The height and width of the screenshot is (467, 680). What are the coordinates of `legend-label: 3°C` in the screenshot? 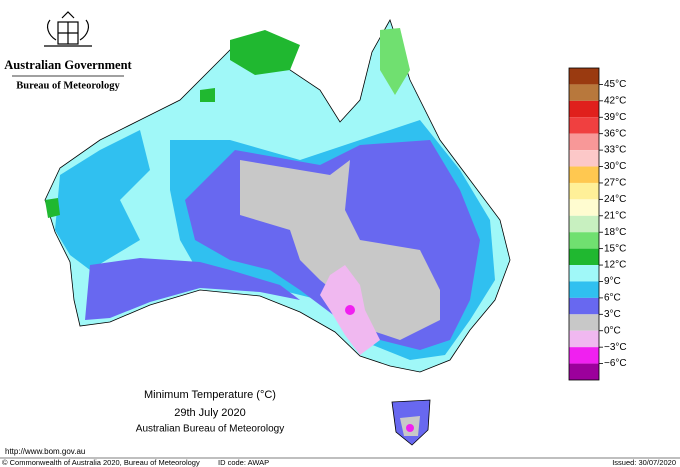 It's located at (612, 314).